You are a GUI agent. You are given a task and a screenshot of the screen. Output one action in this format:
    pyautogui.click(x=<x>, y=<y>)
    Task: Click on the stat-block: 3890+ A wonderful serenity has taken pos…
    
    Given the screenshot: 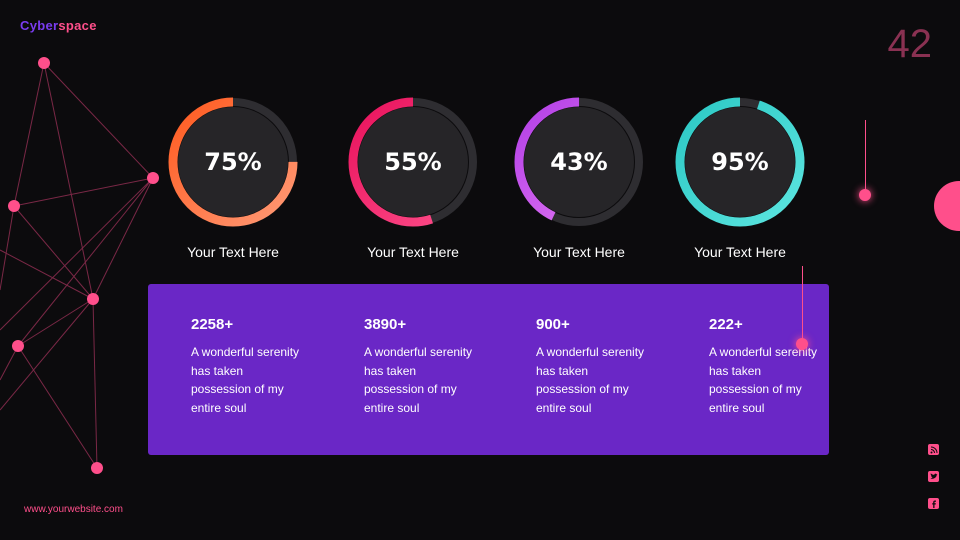 What is the action you would take?
    pyautogui.click(x=434, y=366)
    